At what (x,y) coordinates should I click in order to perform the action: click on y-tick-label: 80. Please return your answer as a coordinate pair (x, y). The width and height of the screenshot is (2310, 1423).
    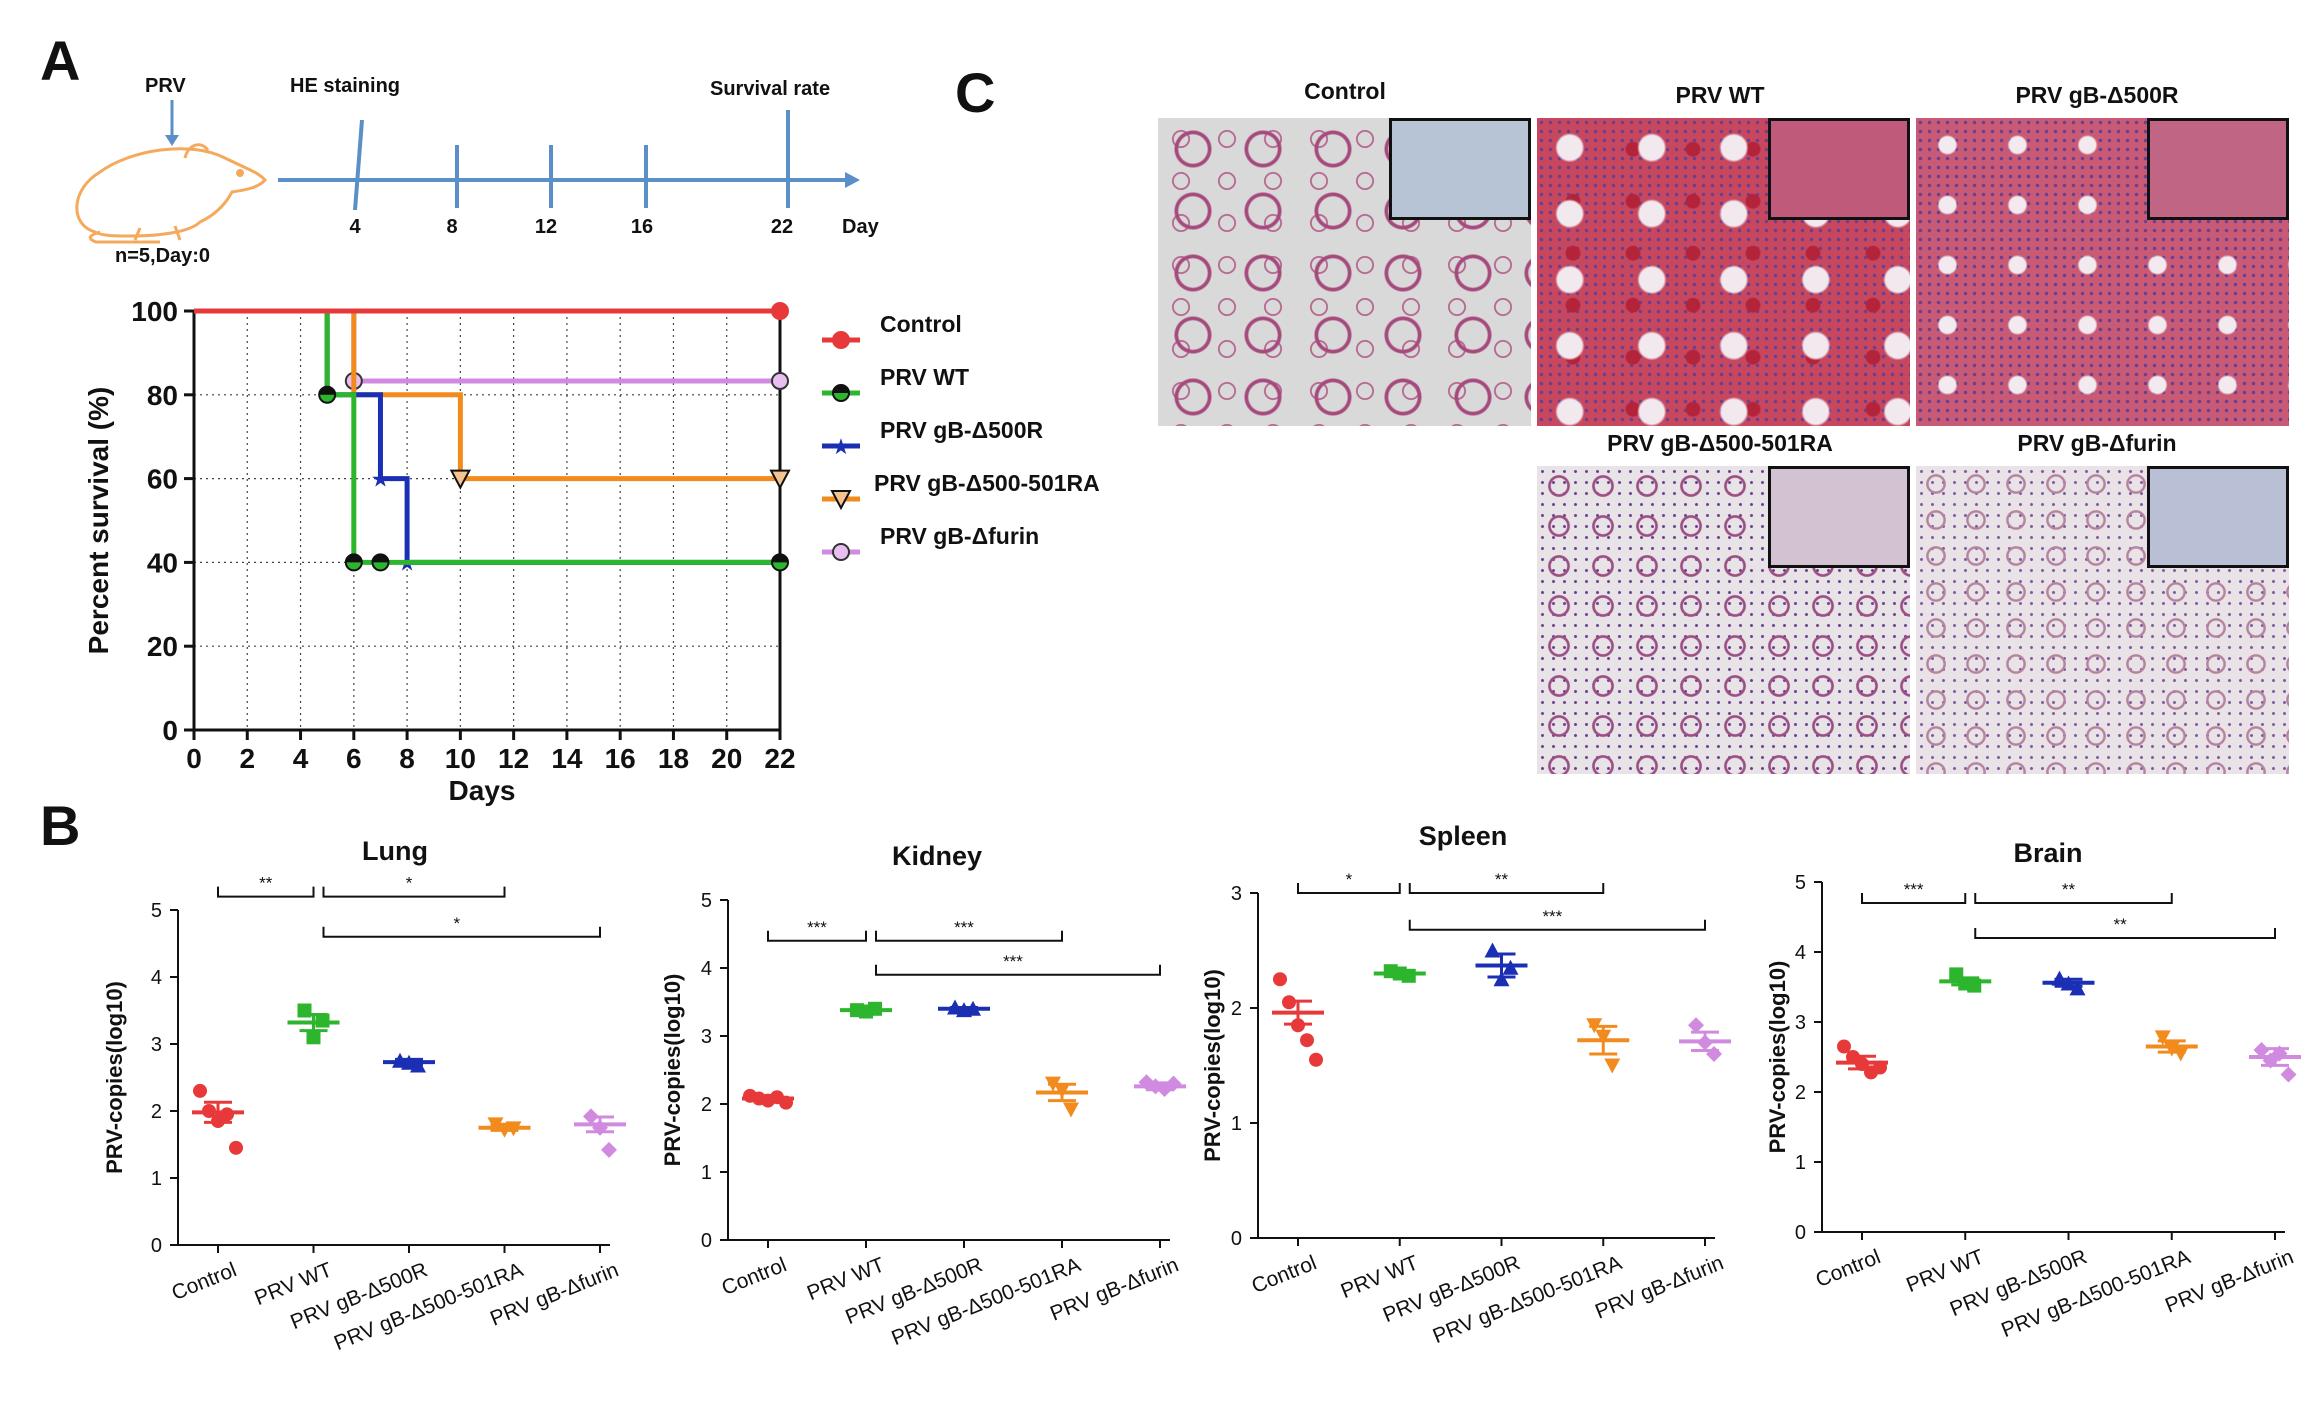
    Looking at the image, I should click on (162, 395).